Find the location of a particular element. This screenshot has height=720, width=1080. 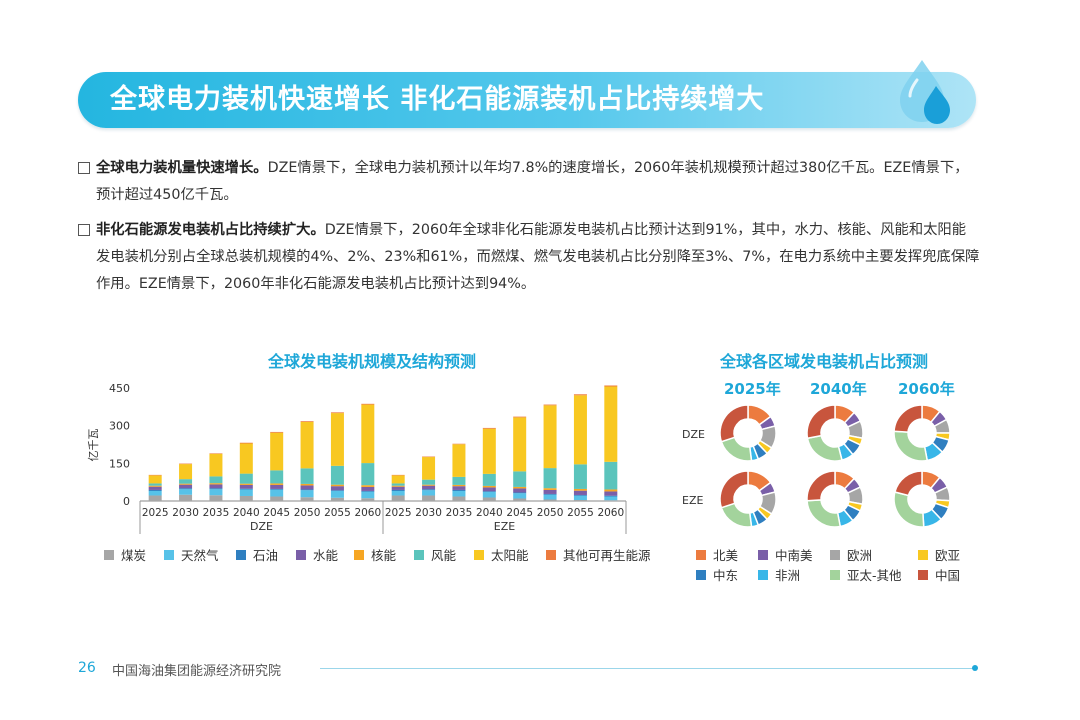

y-tick-label: 300 is located at coordinates (119, 426).